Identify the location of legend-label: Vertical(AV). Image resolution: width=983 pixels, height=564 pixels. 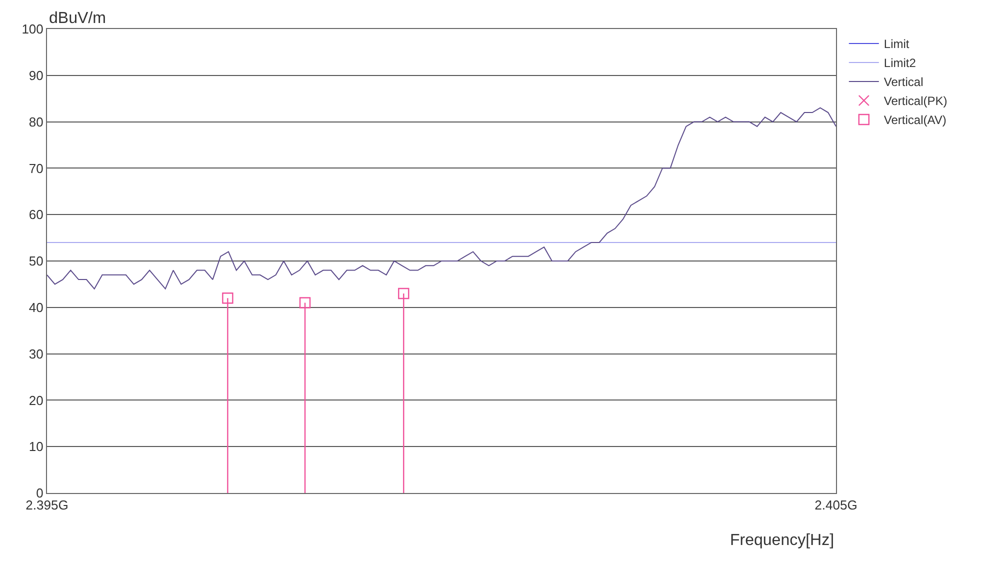
(915, 120).